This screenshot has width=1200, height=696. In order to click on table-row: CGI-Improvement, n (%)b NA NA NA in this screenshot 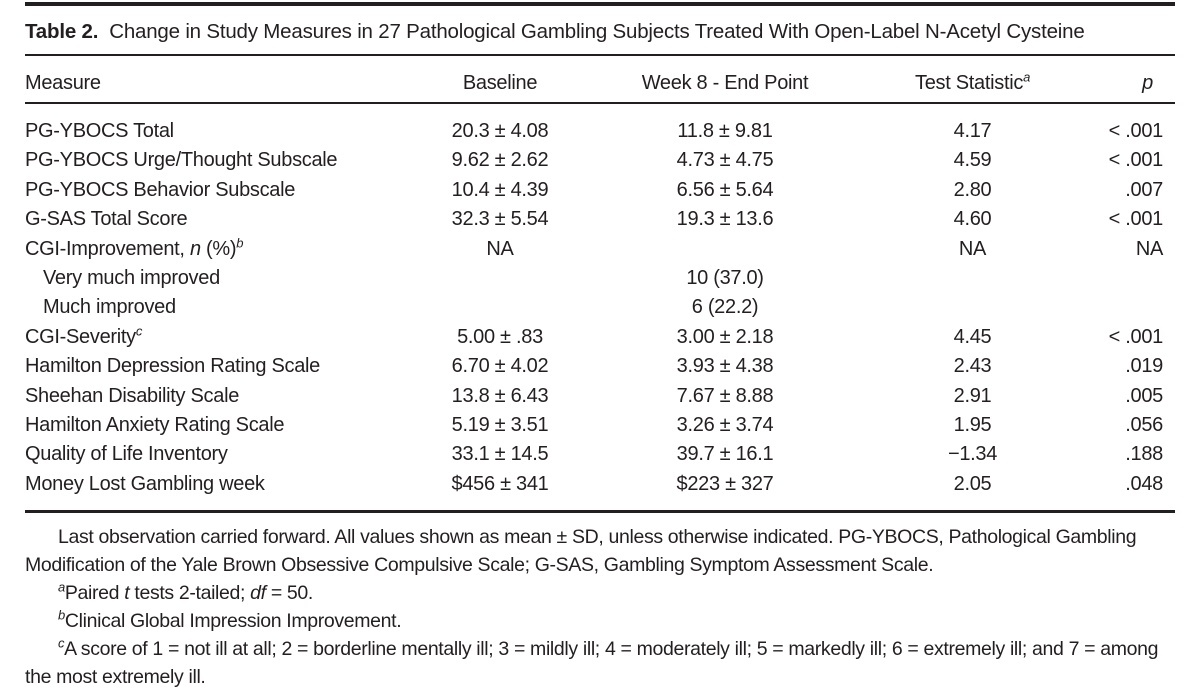, I will do `click(600, 249)`.